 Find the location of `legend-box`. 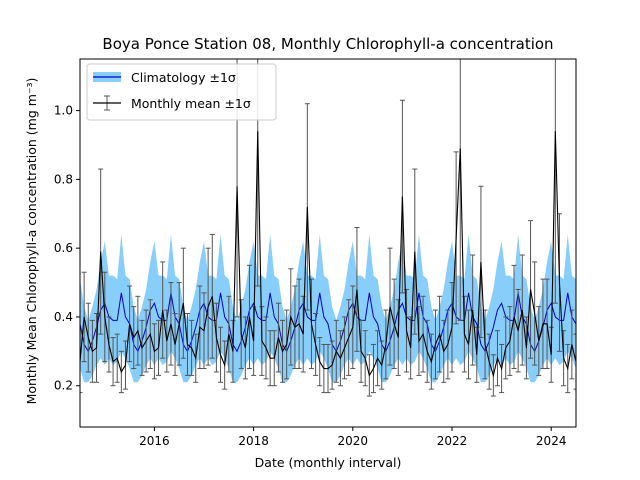

legend-box is located at coordinates (181, 92).